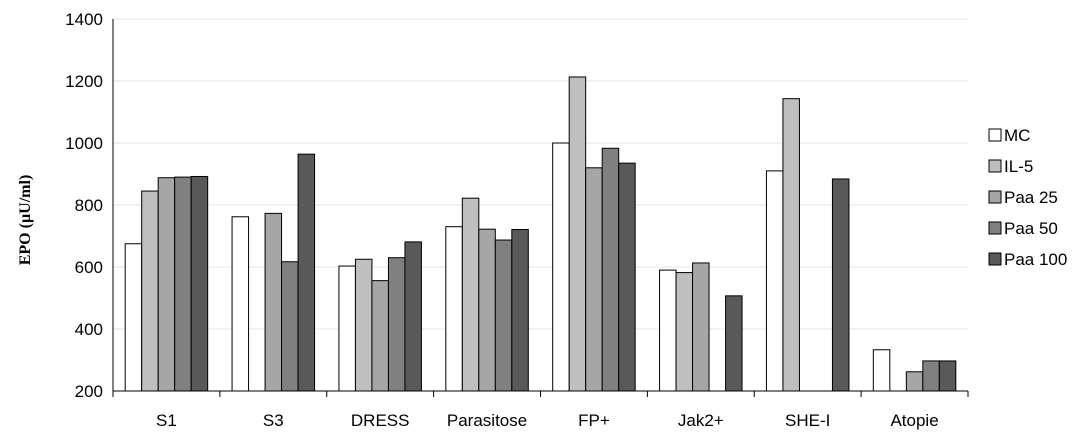  Describe the element at coordinates (199, 283) in the screenshot. I see `bar-paa-100-s1` at that location.